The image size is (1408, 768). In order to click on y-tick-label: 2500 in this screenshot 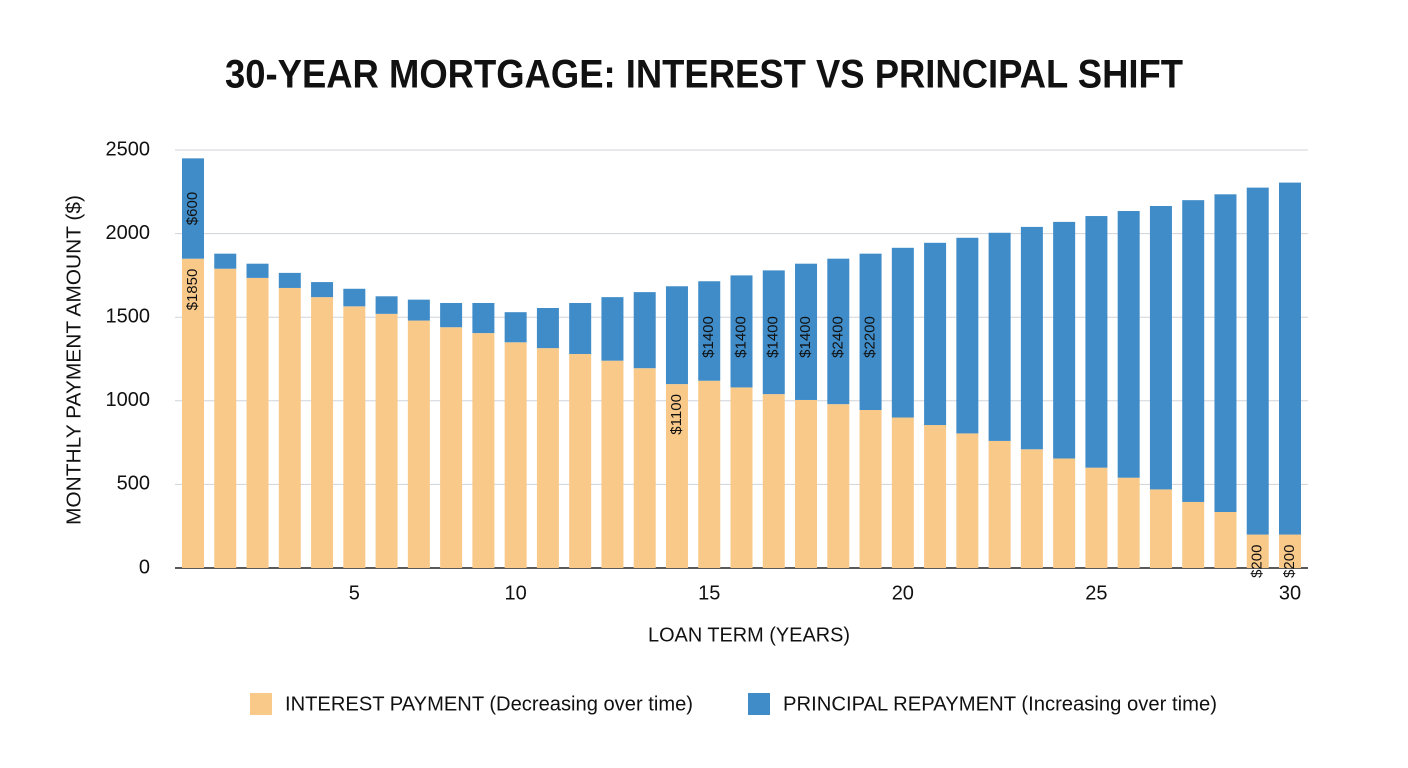, I will do `click(128, 149)`.